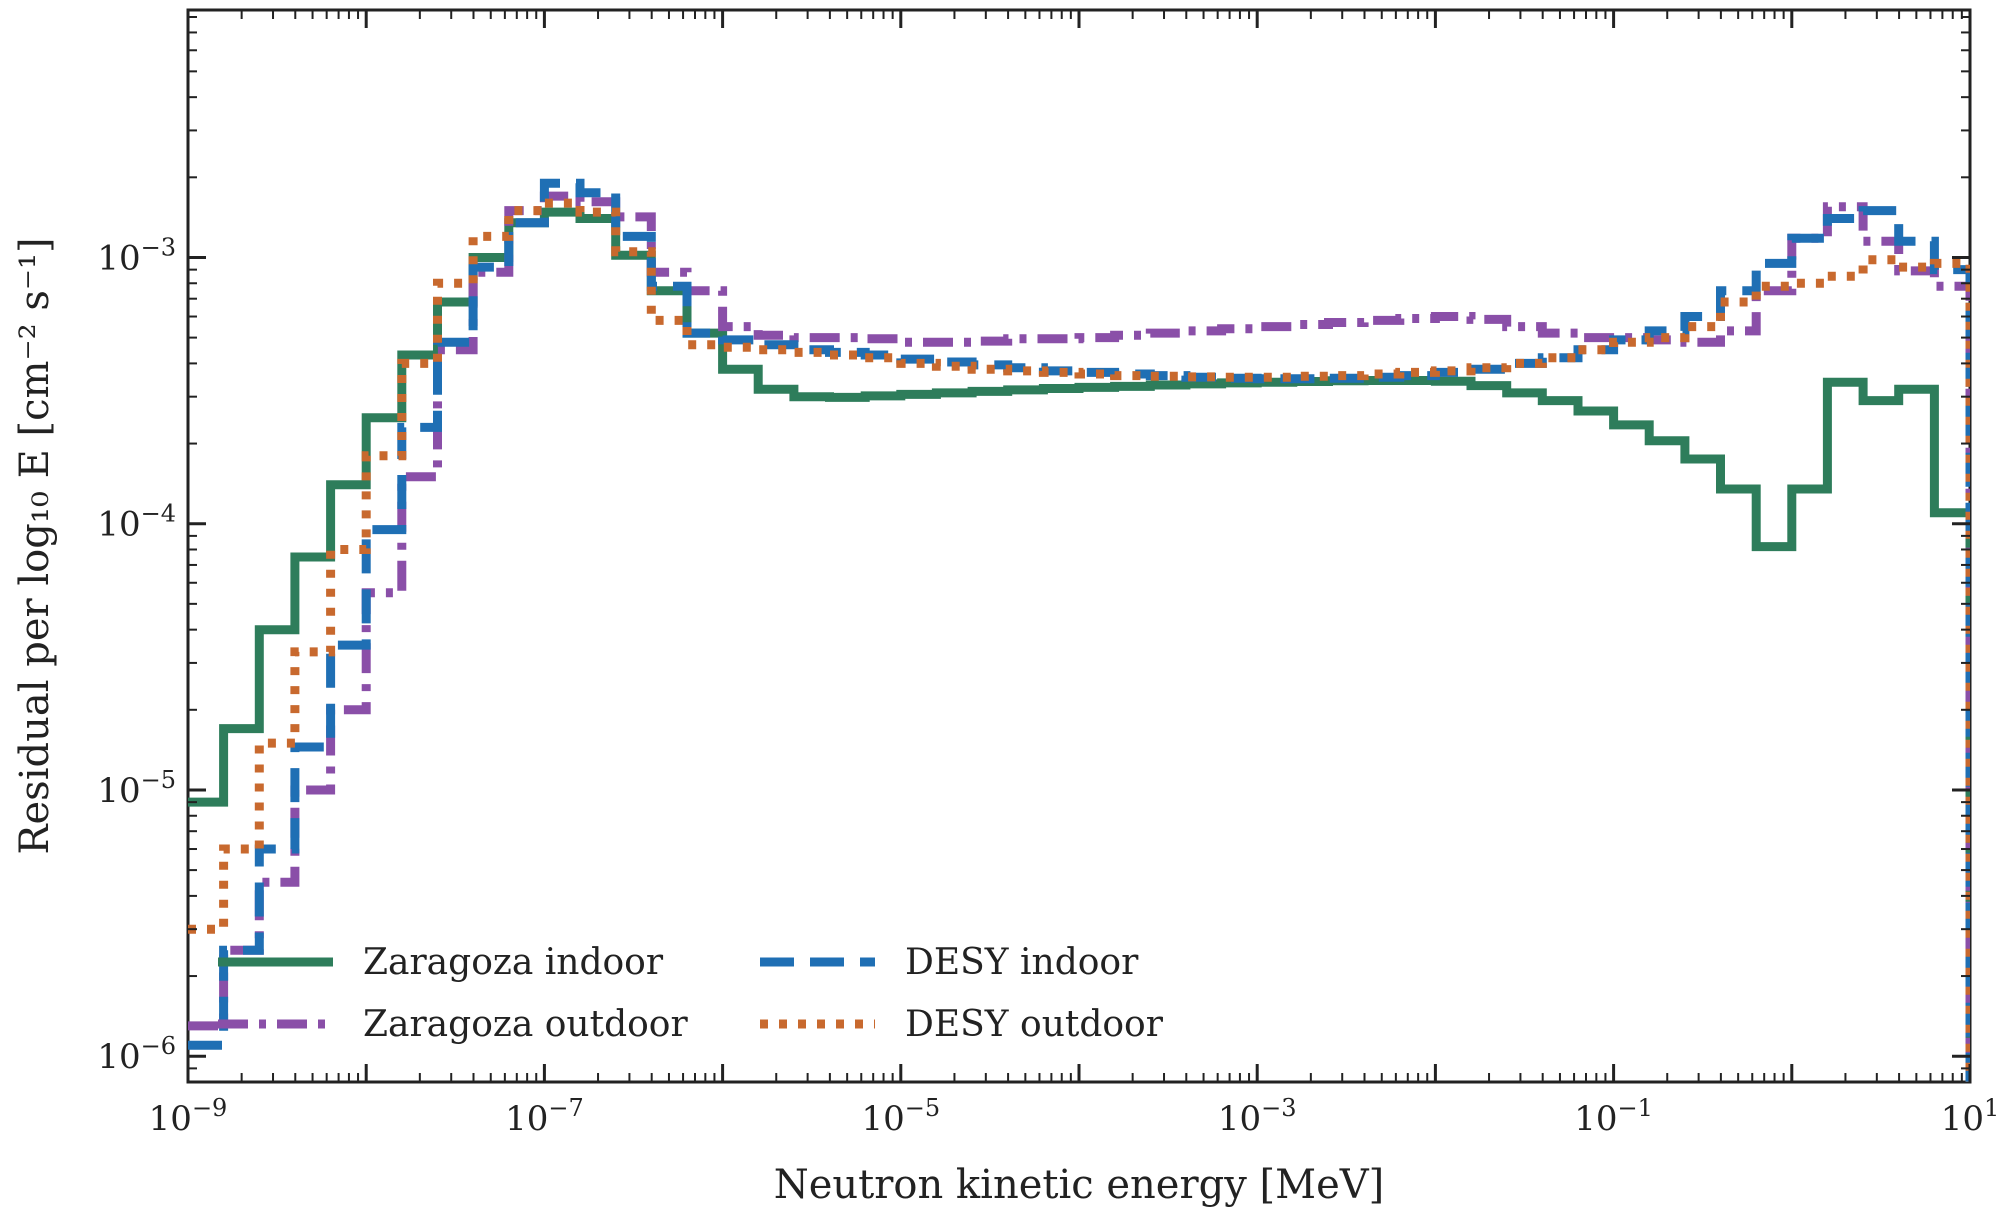 This screenshot has height=1215, width=2000. I want to click on legend-item-desy-outdoor: DESY outdoor, so click(962, 1024).